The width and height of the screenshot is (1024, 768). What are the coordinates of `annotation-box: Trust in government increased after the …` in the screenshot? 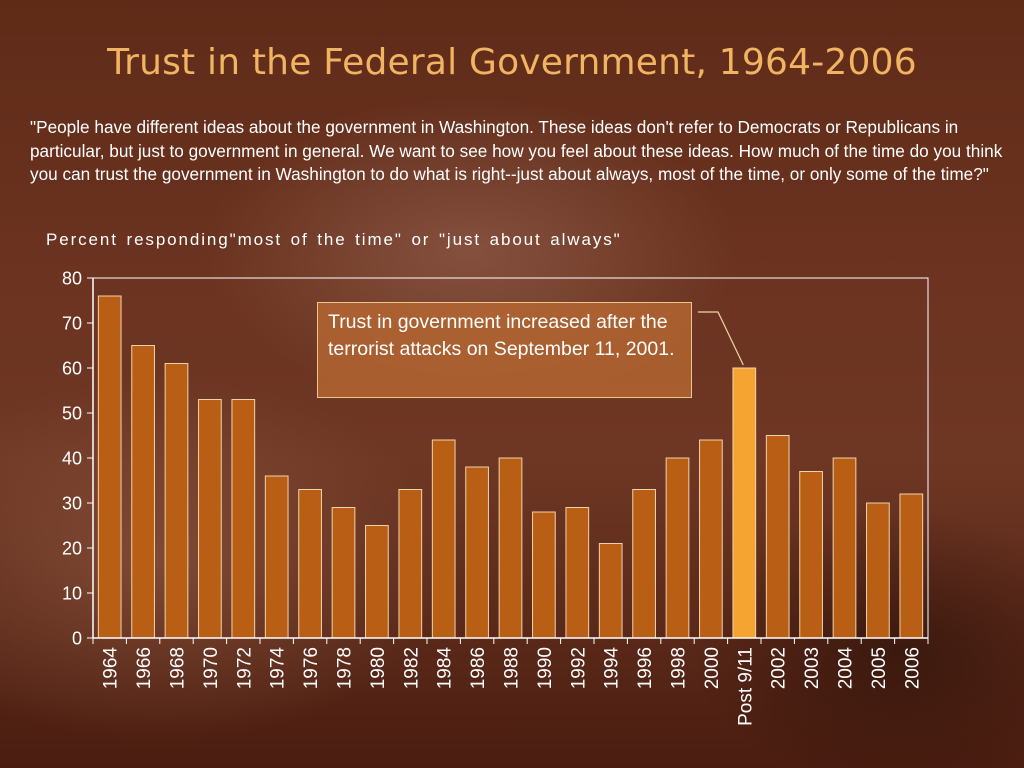 It's located at (504, 350).